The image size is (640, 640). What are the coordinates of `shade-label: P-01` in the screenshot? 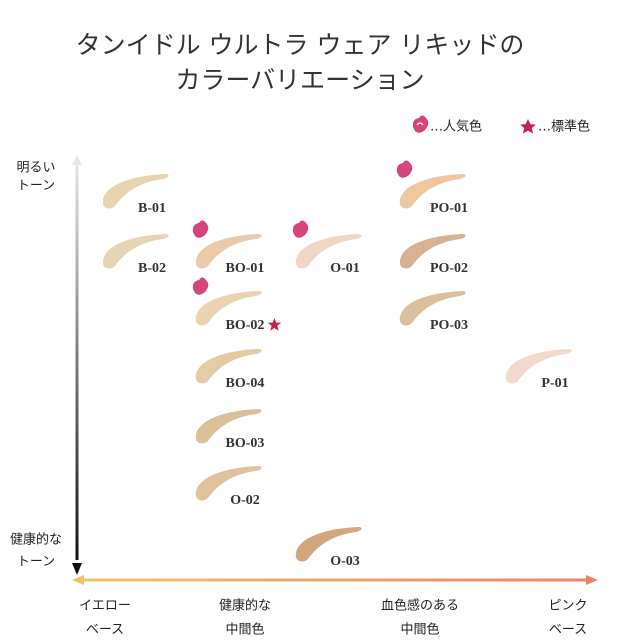 It's located at (554, 383).